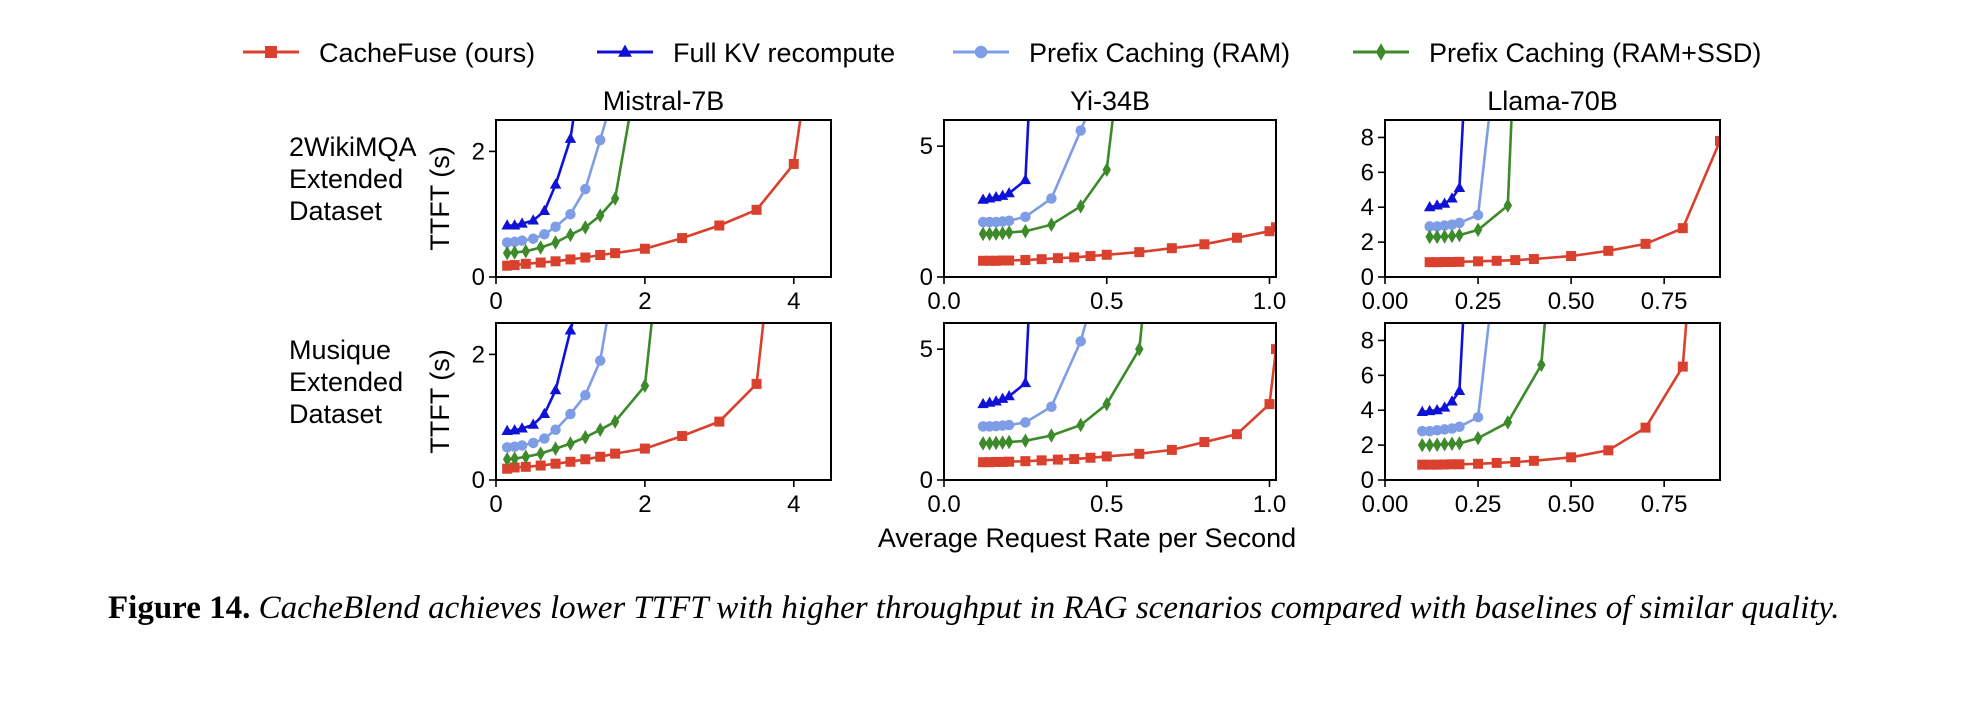  What do you see at coordinates (943, 504) in the screenshot?
I see `x-tick-label: 0.0` at bounding box center [943, 504].